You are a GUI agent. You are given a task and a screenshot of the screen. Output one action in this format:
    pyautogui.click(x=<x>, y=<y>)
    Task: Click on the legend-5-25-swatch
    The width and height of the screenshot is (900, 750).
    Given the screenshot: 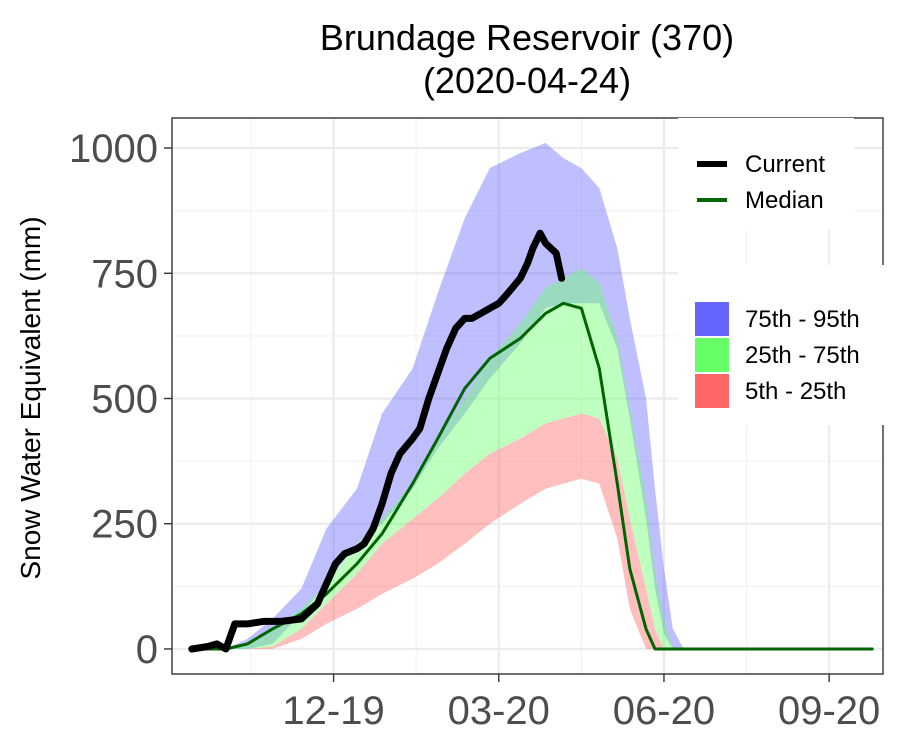 What is the action you would take?
    pyautogui.click(x=712, y=391)
    